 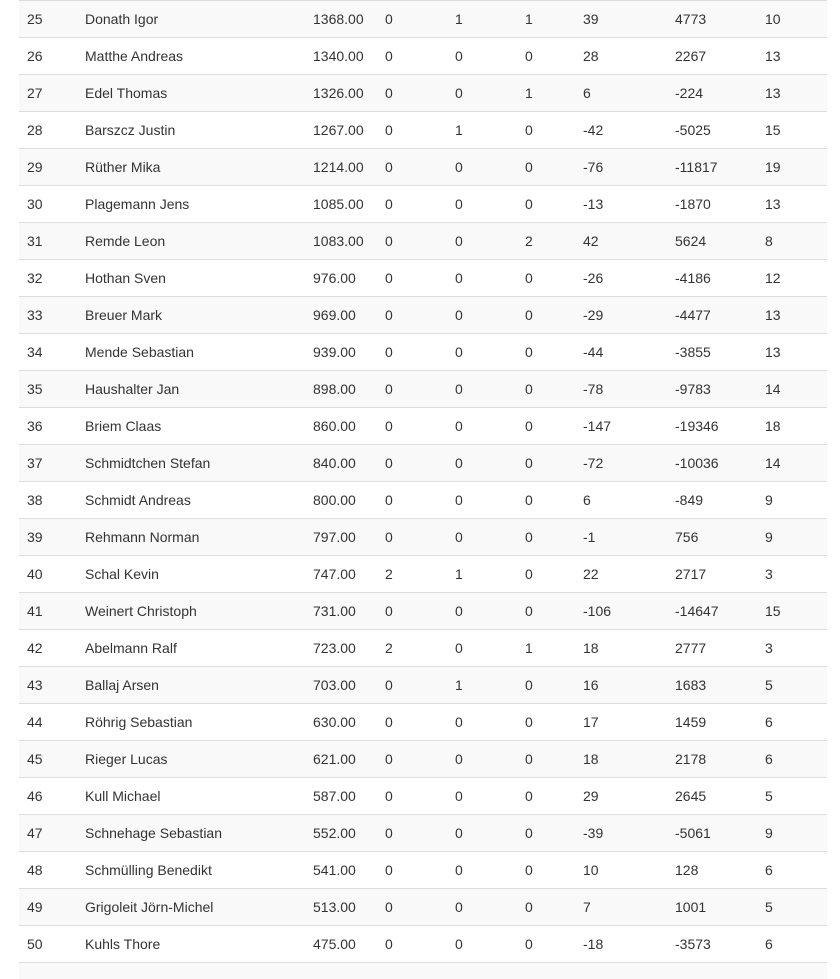 What do you see at coordinates (48, 56) in the screenshot?
I see `rank-cell: 26` at bounding box center [48, 56].